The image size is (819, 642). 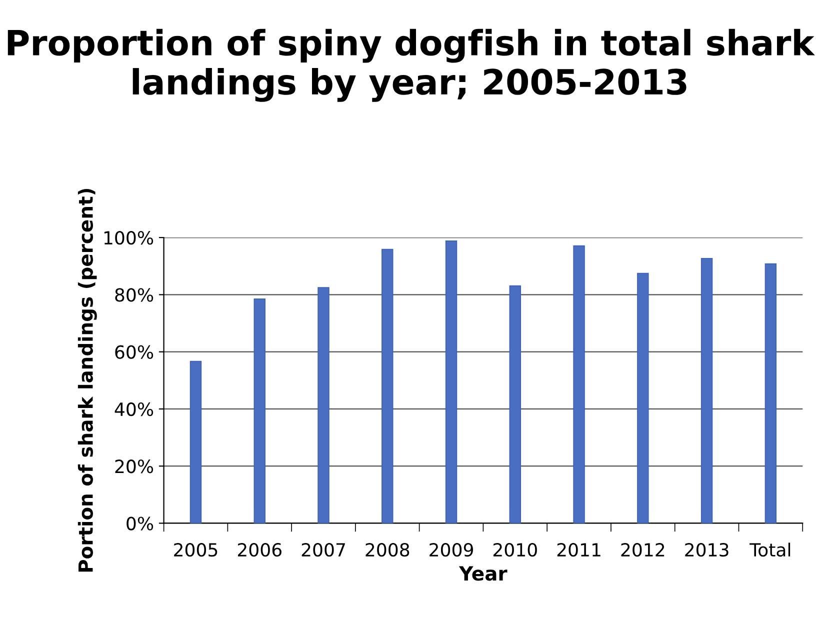 I want to click on x-tick-label: 2008, so click(x=388, y=549).